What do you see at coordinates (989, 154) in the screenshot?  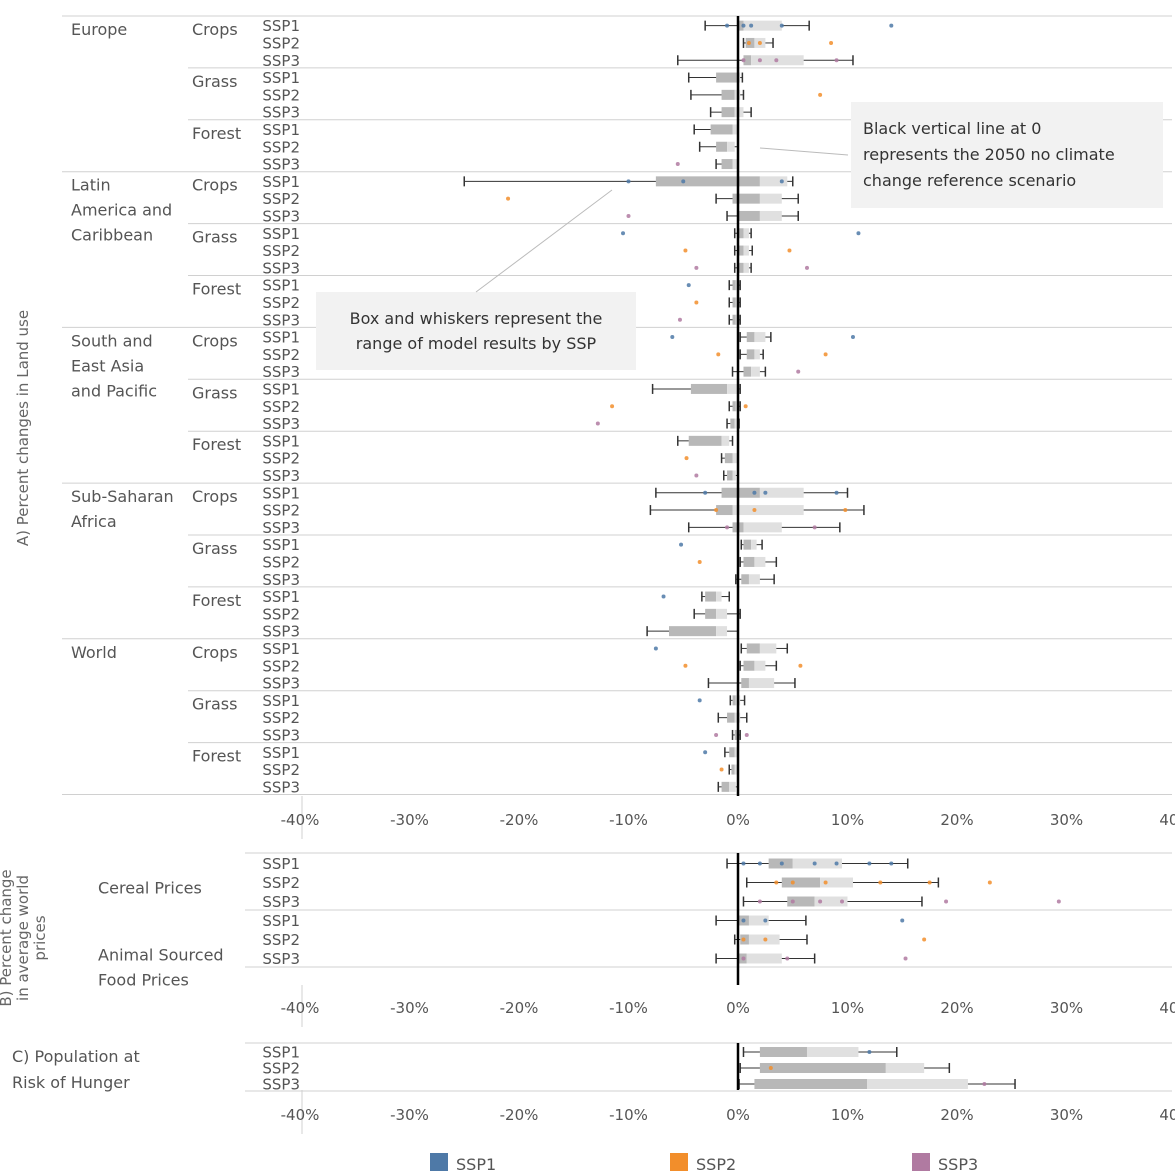 I see `annotation-text: represents the 2050 no climate` at bounding box center [989, 154].